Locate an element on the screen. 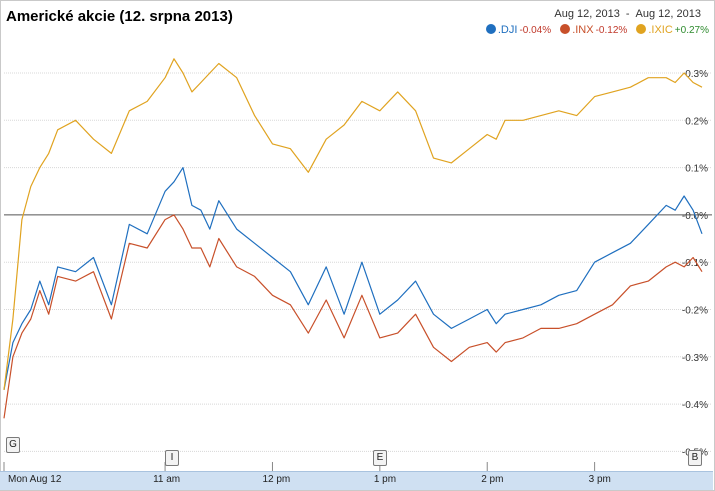 The image size is (715, 491). legend-name-dji: .DJI is located at coordinates (507, 30).